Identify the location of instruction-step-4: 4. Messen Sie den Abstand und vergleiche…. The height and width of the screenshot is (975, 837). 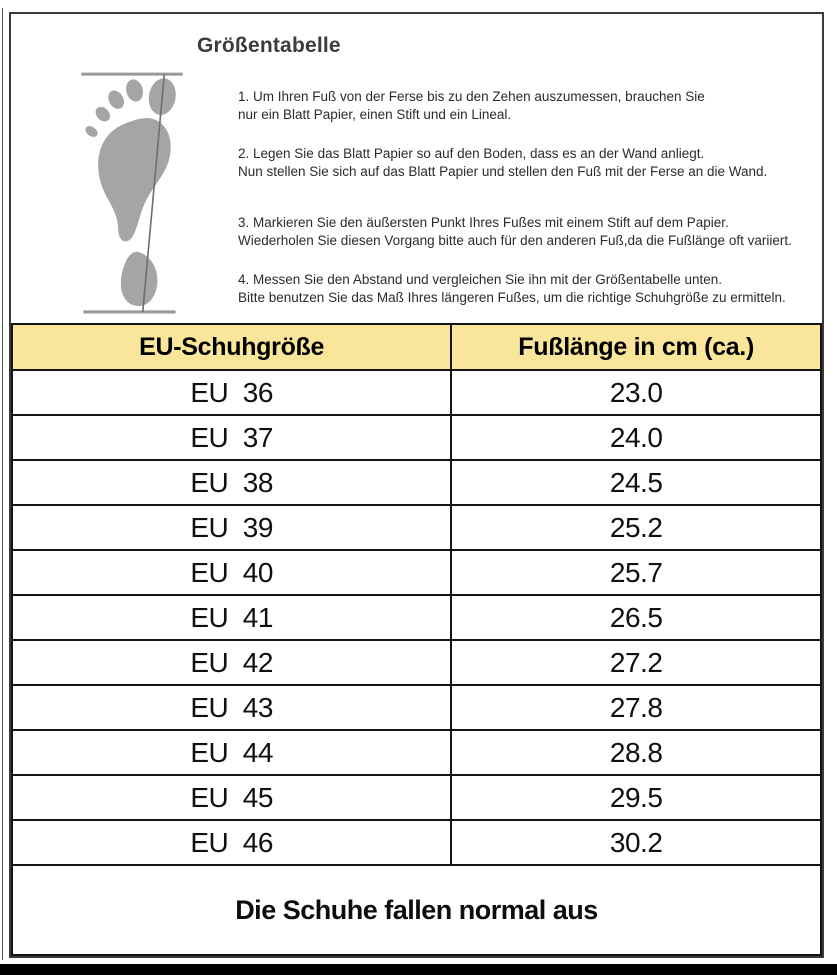
(530, 289).